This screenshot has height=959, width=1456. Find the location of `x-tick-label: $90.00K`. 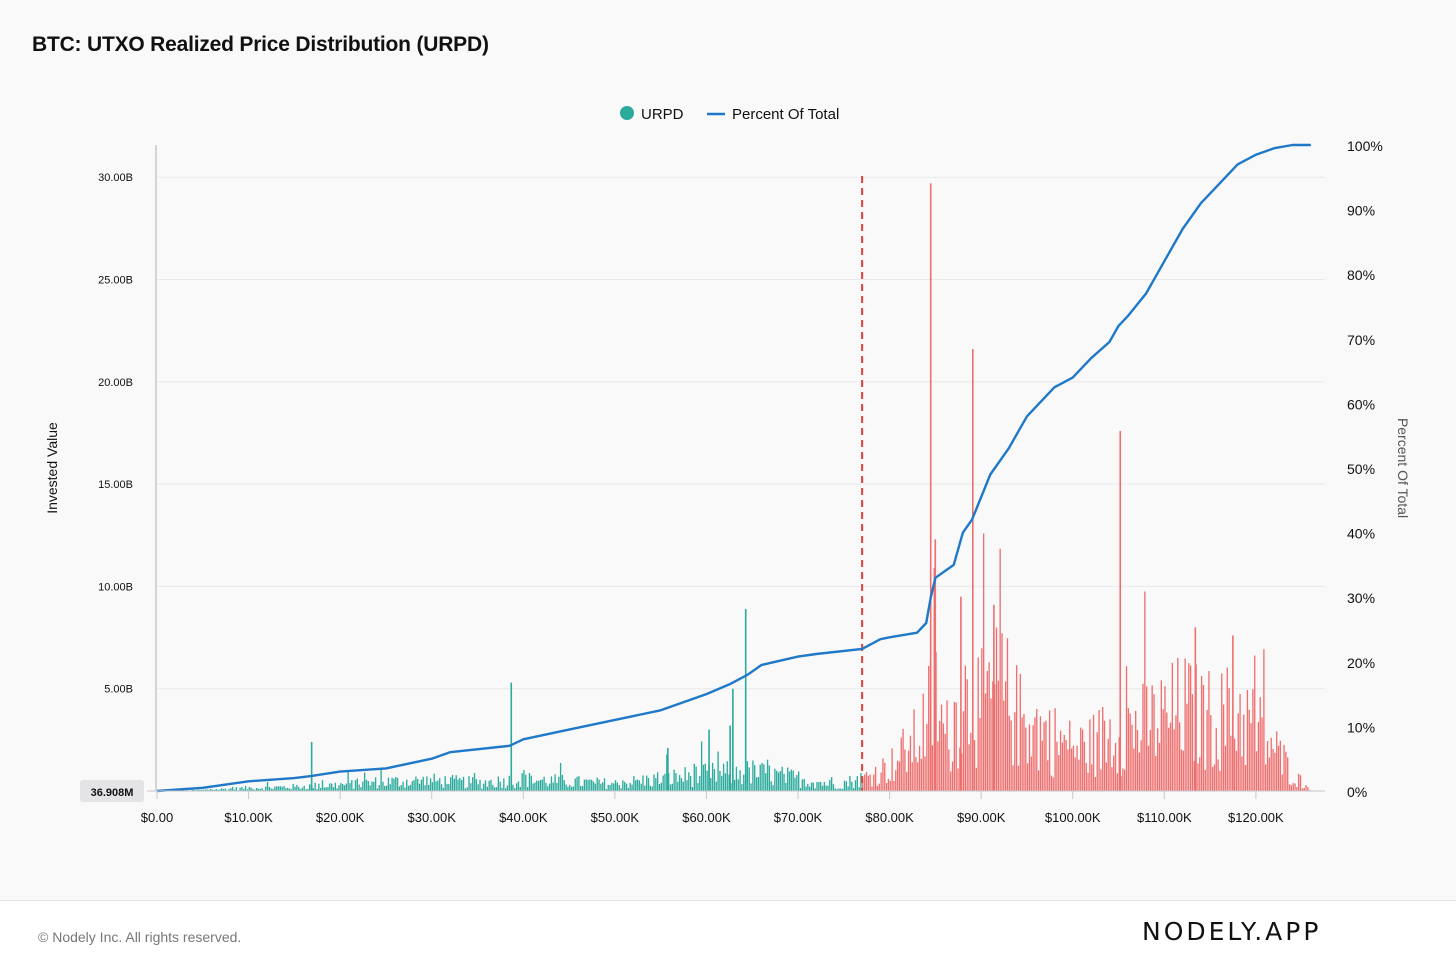

x-tick-label: $90.00K is located at coordinates (981, 817).